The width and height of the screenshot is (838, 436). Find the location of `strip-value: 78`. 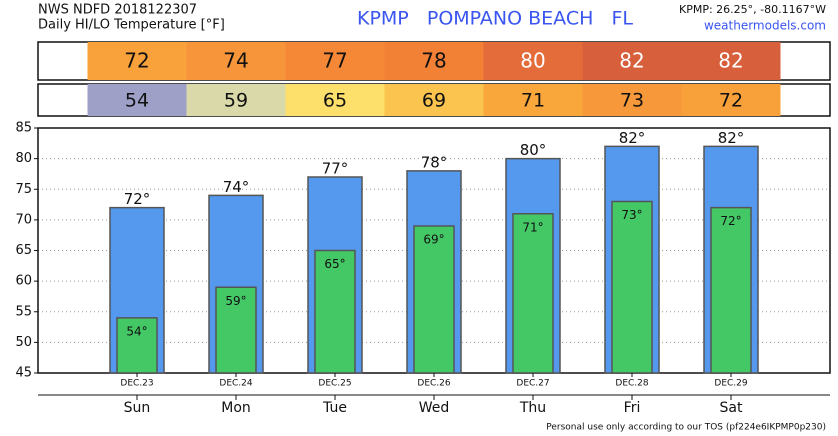

strip-value: 78 is located at coordinates (433, 61).